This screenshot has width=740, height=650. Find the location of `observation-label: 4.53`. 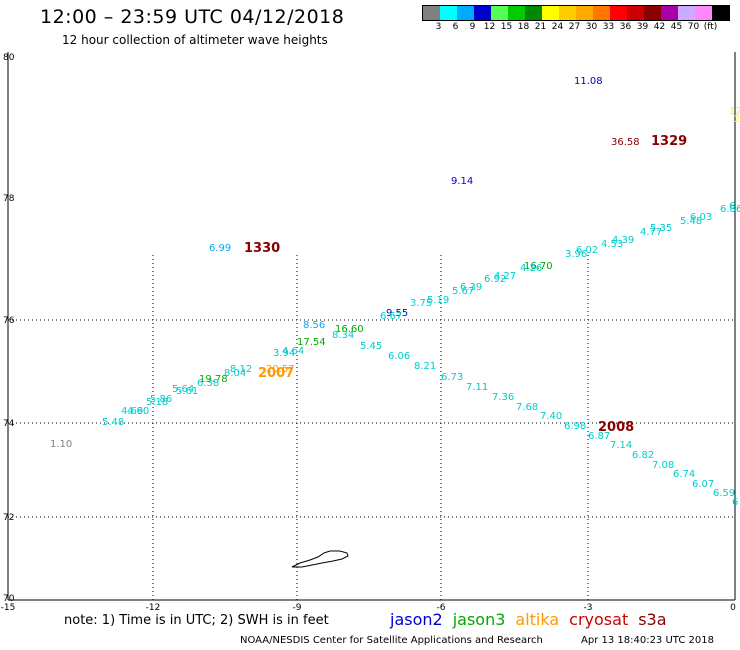

observation-label: 4.53 is located at coordinates (612, 244).